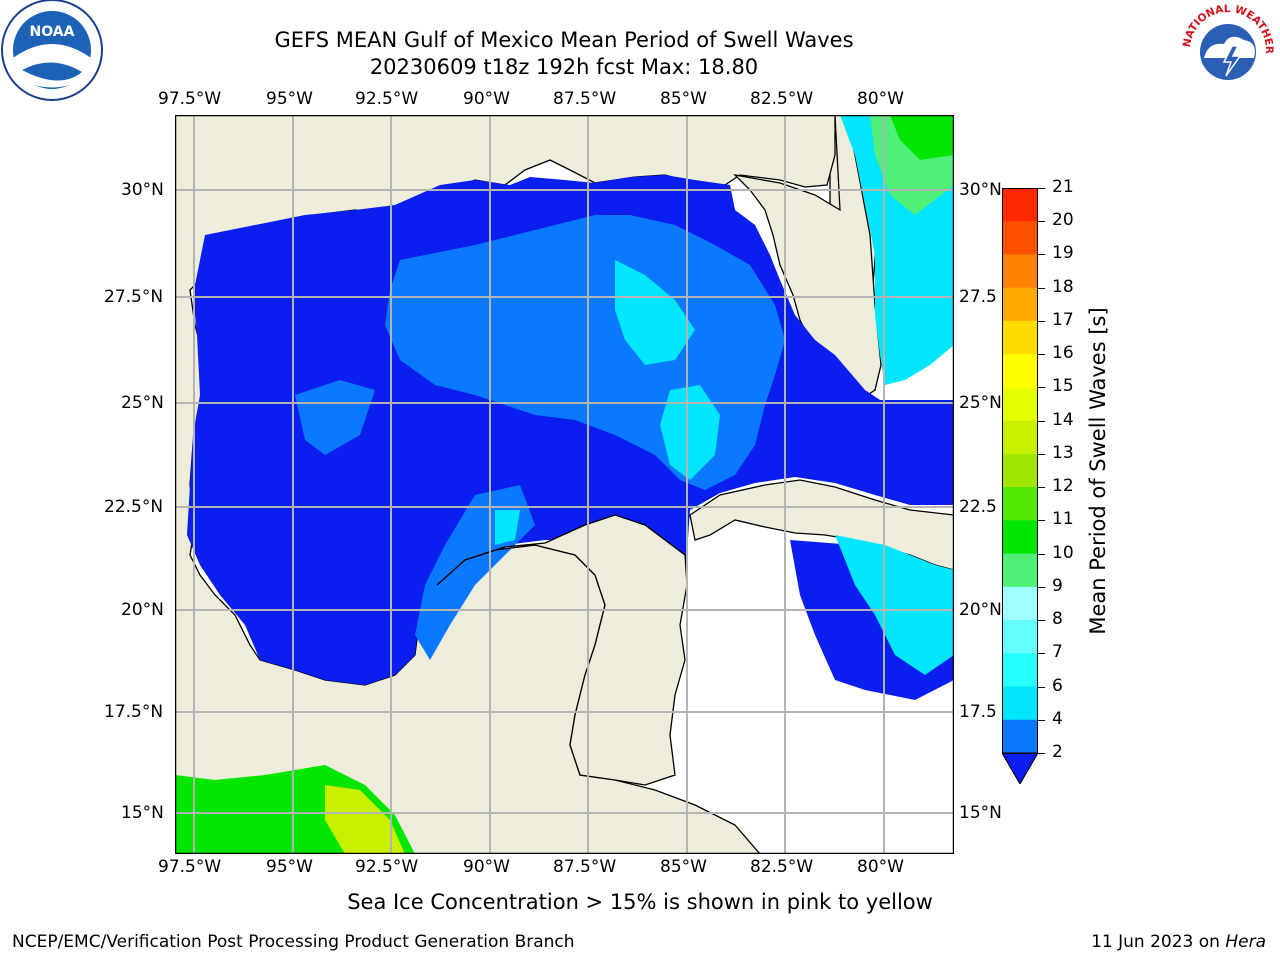 The image size is (1280, 960). What do you see at coordinates (978, 712) in the screenshot?
I see `lat-label-right-5: 17.5` at bounding box center [978, 712].